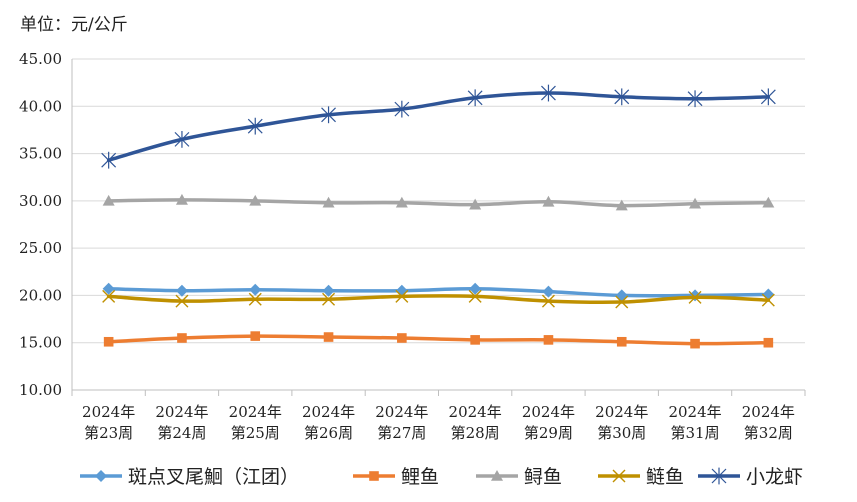 This screenshot has height=502, width=857. What do you see at coordinates (543, 477) in the screenshot?
I see `legend-label: 鲟鱼` at bounding box center [543, 477].